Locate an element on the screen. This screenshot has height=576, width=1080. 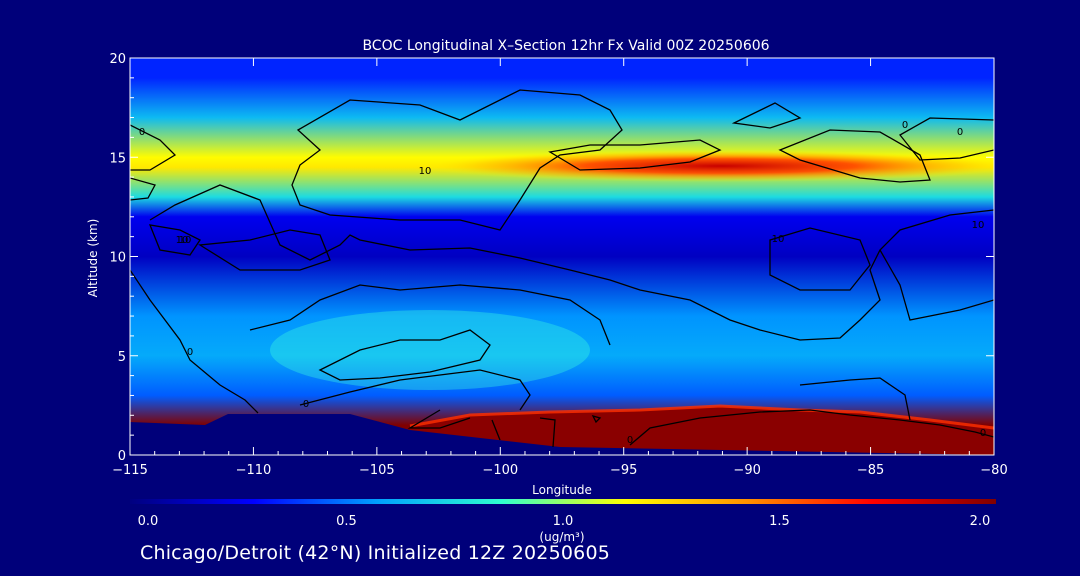
x-tick-label: −95 is located at coordinates (623, 470).